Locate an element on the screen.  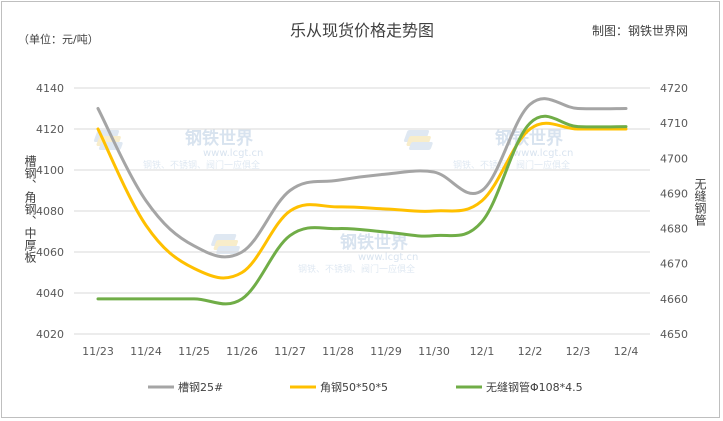
legend: 槽钢25# 角钢50*50*5 无缝钢管Φ108*4.5 is located at coordinates (365, 387).